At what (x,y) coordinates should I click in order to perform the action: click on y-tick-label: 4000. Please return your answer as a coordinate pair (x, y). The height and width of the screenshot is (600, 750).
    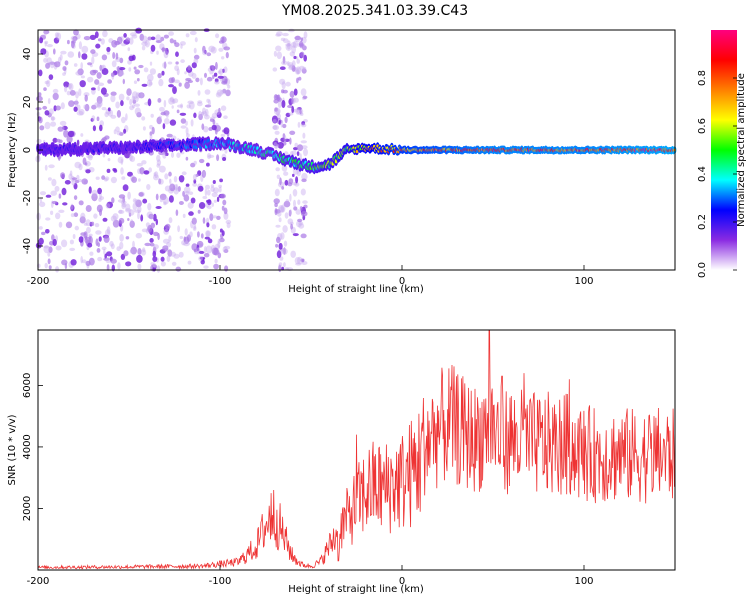
    Looking at the image, I should click on (27, 446).